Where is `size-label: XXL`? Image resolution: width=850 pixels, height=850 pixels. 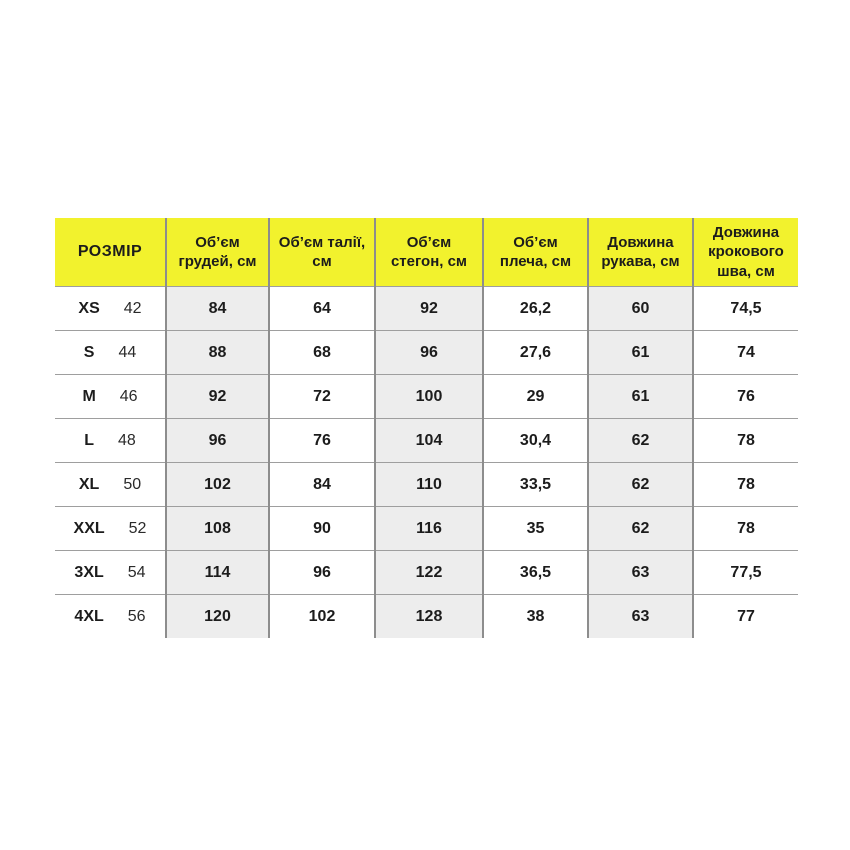 size-label: XXL is located at coordinates (89, 528).